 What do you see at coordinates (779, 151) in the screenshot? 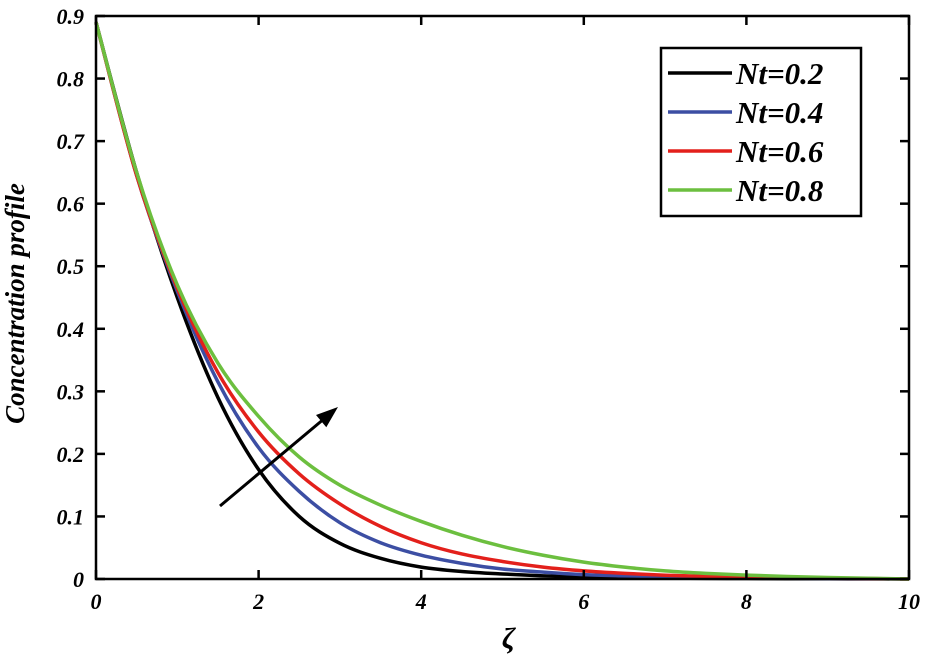
I see `legend-label-3: Nt=0.6` at bounding box center [779, 151].